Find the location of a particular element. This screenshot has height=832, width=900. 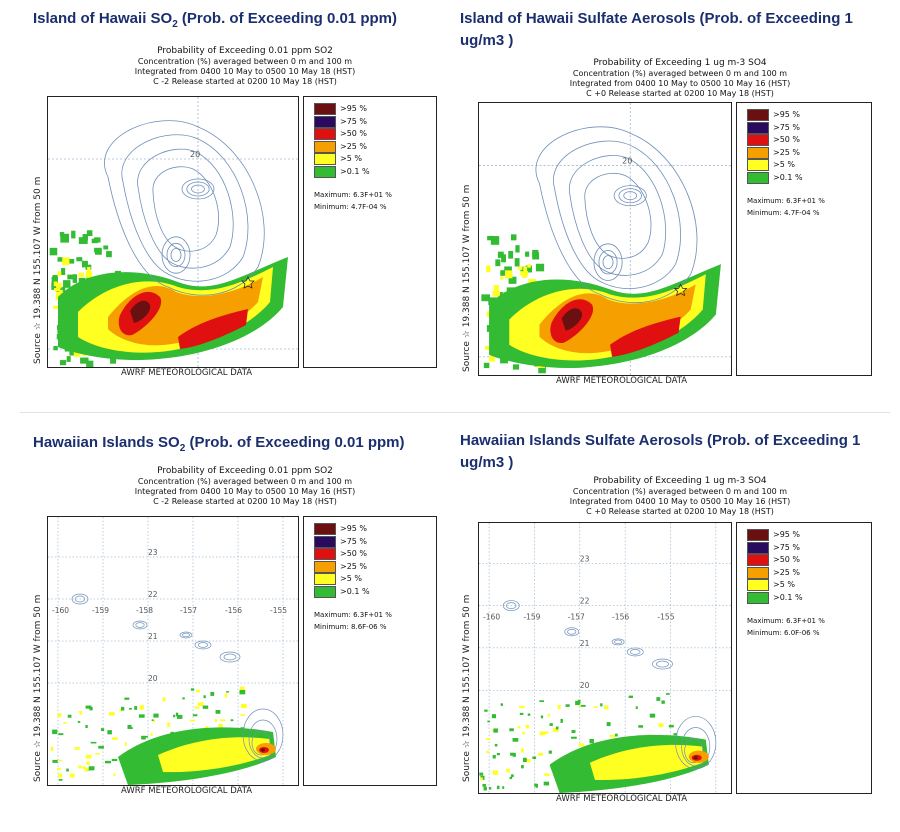

longitude-label: -158 is located at coordinates (144, 610).